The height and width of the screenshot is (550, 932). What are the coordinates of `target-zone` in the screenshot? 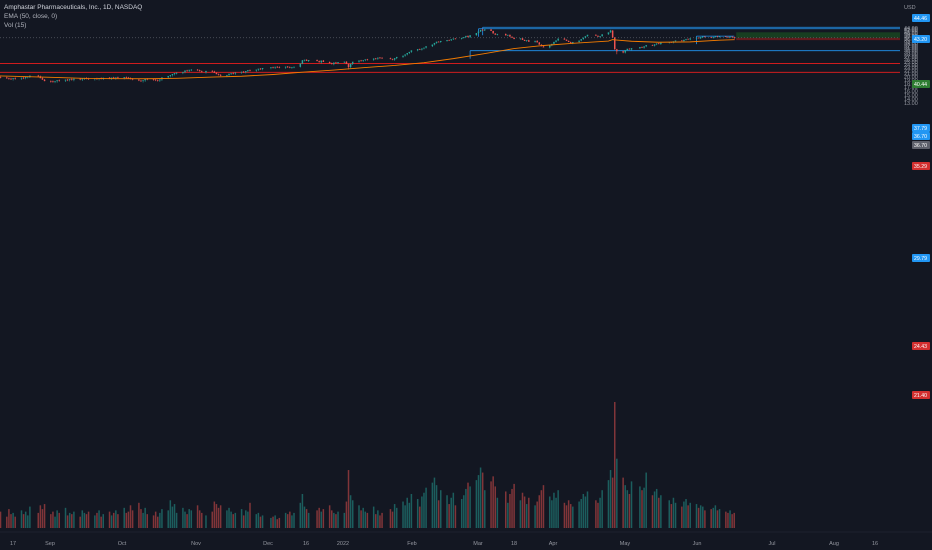 It's located at (818, 35).